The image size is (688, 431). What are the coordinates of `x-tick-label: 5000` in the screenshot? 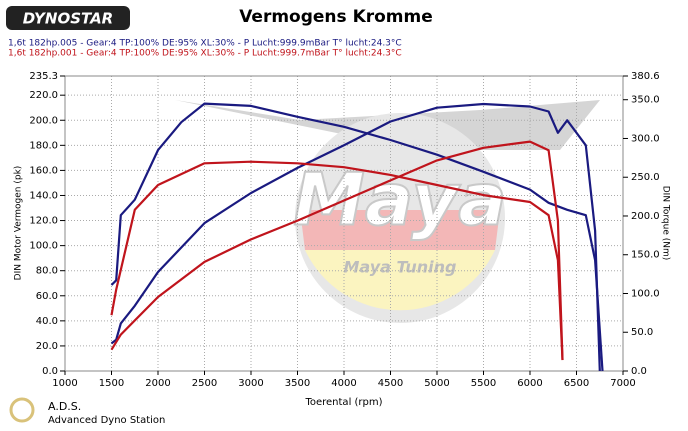 It's located at (436, 383).